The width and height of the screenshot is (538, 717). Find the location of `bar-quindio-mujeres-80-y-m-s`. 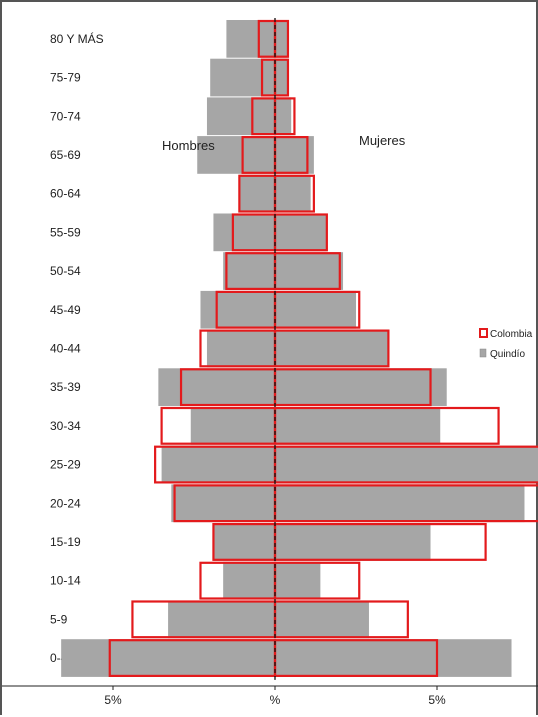

bar-quindio-mujeres-80-y-m-s is located at coordinates (281, 39).